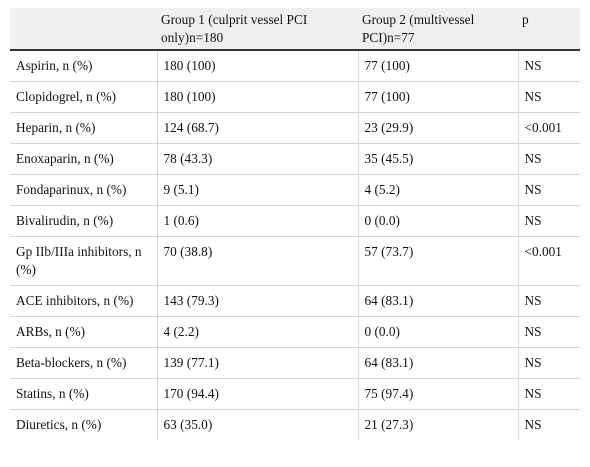 This screenshot has width=590, height=467. Describe the element at coordinates (438, 29) in the screenshot. I see `header-cell-group2: Group 2 (multivessel PCI)n=77` at that location.